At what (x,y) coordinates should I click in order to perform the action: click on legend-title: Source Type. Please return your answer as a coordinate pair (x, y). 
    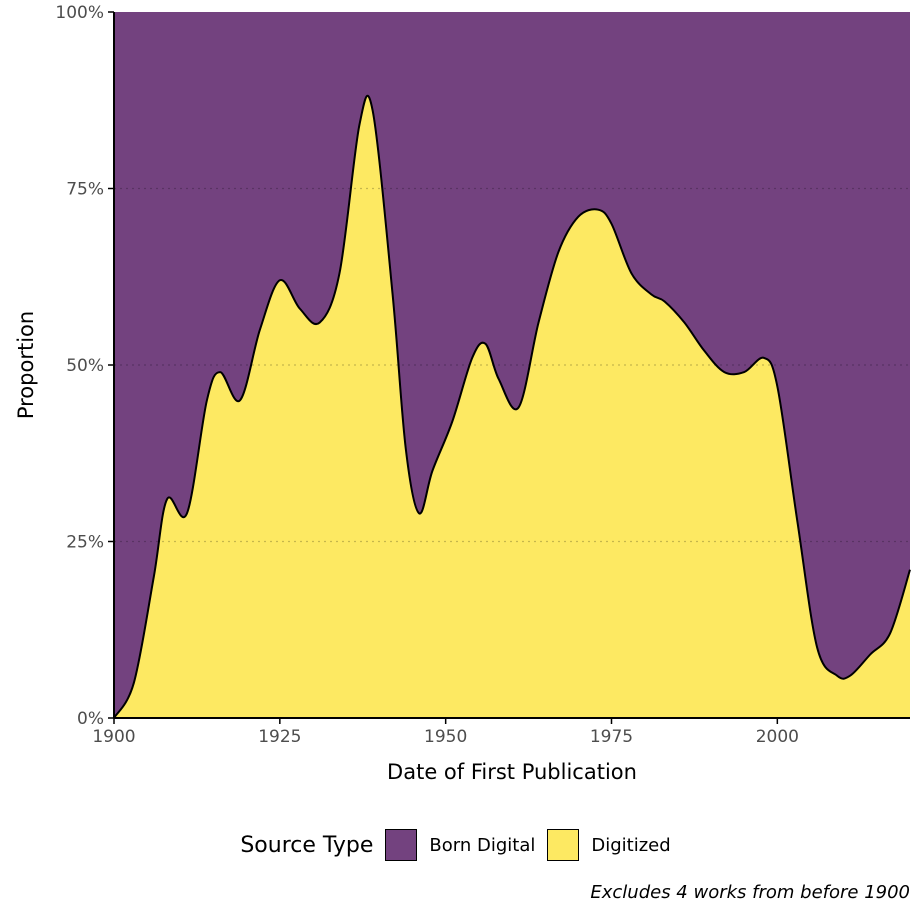
    Looking at the image, I should click on (307, 845).